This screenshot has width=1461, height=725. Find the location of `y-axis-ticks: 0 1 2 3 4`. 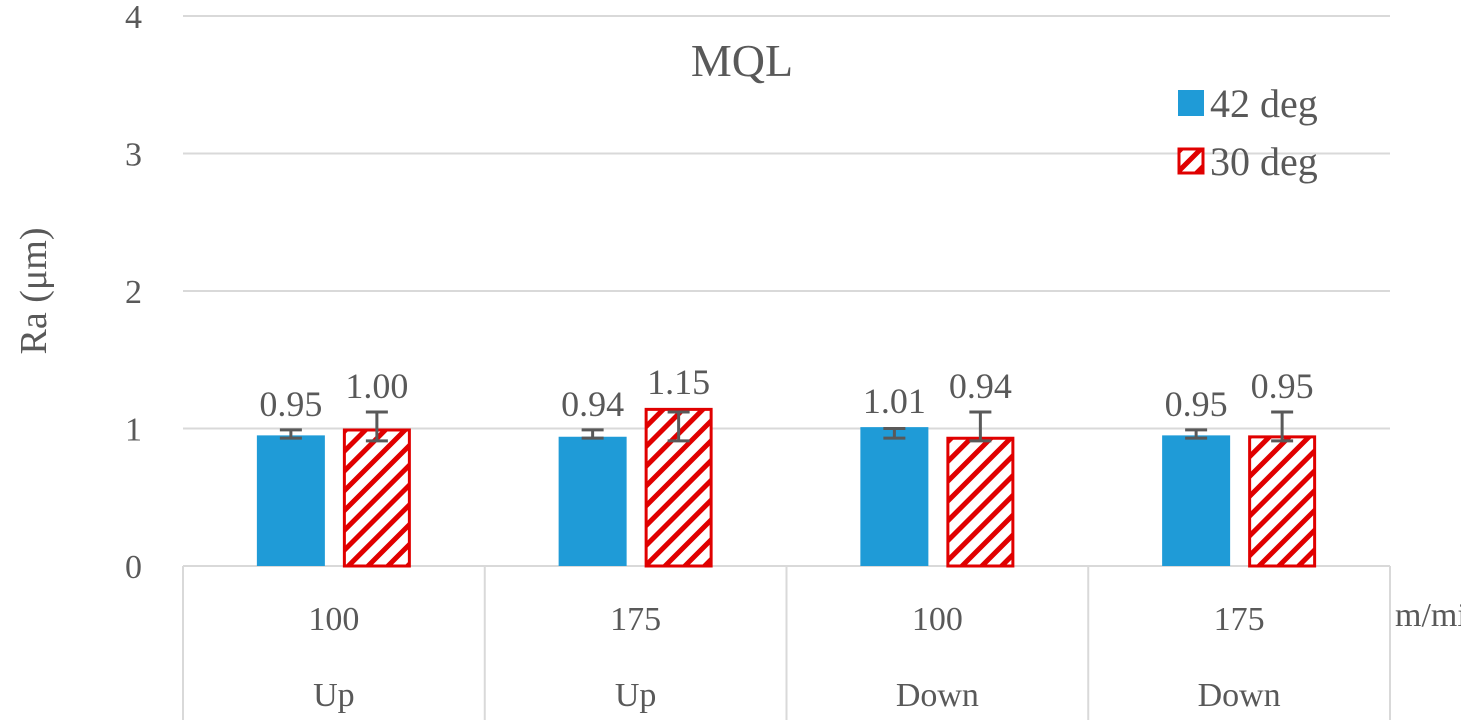

y-axis-ticks: 0 1 2 3 4 is located at coordinates (133, 293).